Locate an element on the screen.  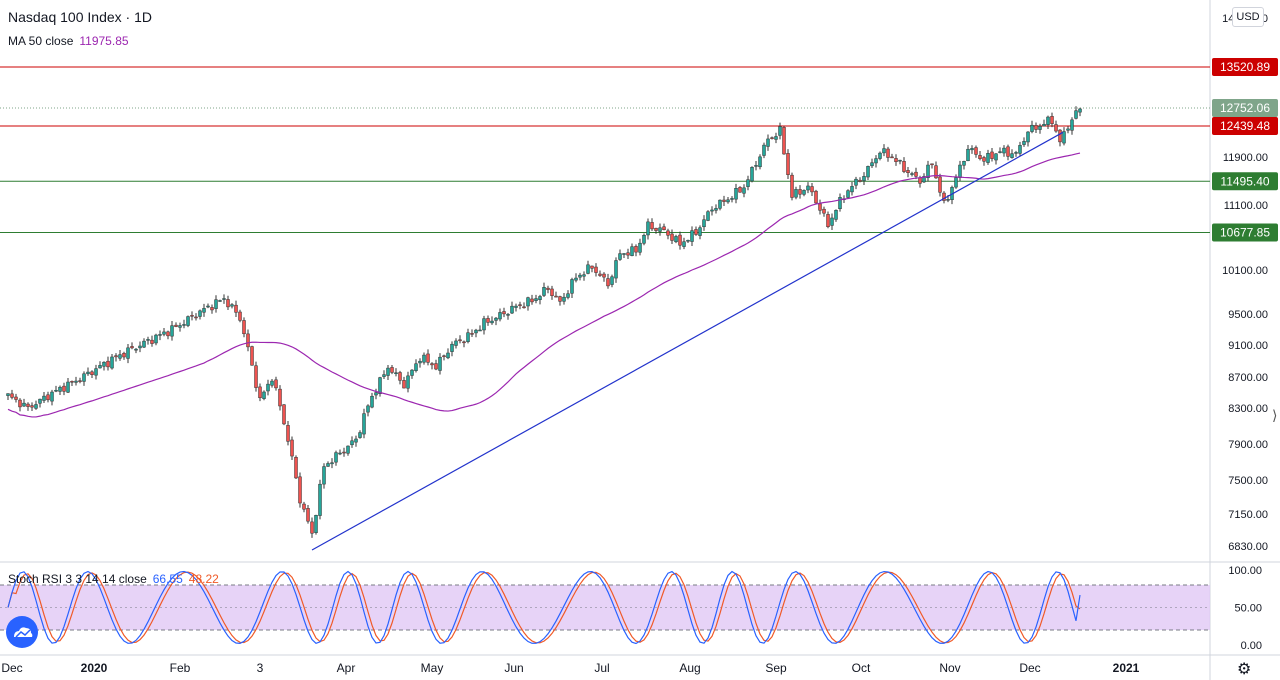
settings-gear-icon: ⚙ is located at coordinates (1244, 669).